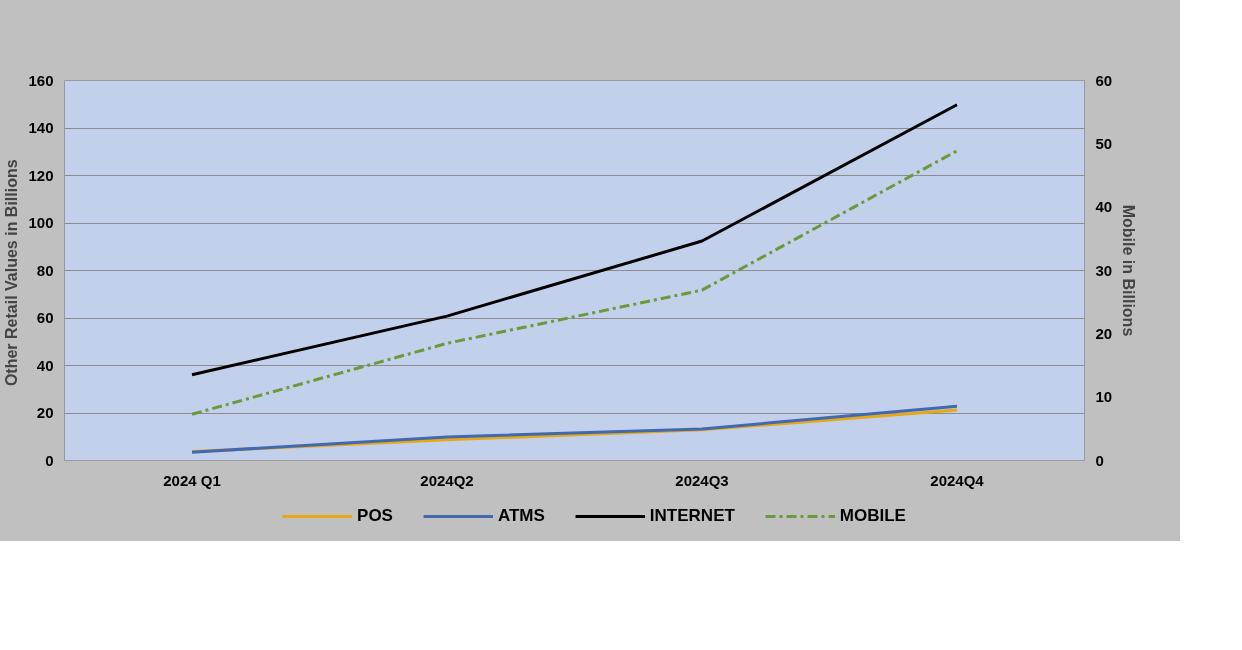 This screenshot has width=1242, height=650. Describe the element at coordinates (192, 480) in the screenshot. I see `x-tick-label: 2024 Q1` at that location.